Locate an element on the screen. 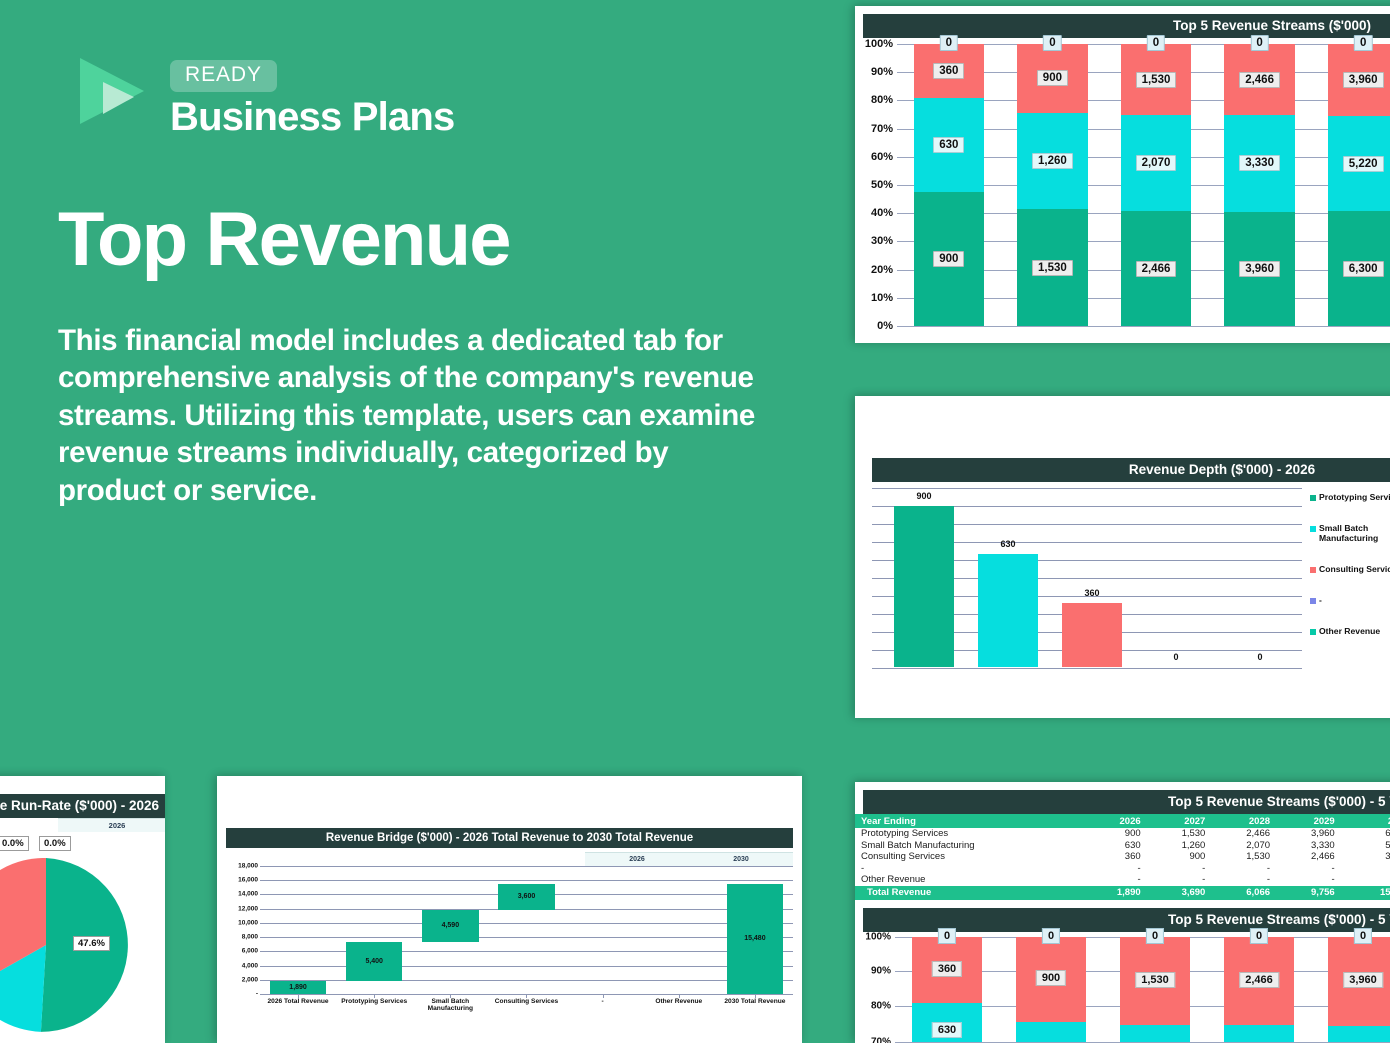  bar-group: 0 360 630 0 900 0 1,530 0 2,466 0 3,960 is located at coordinates (1142, 984).